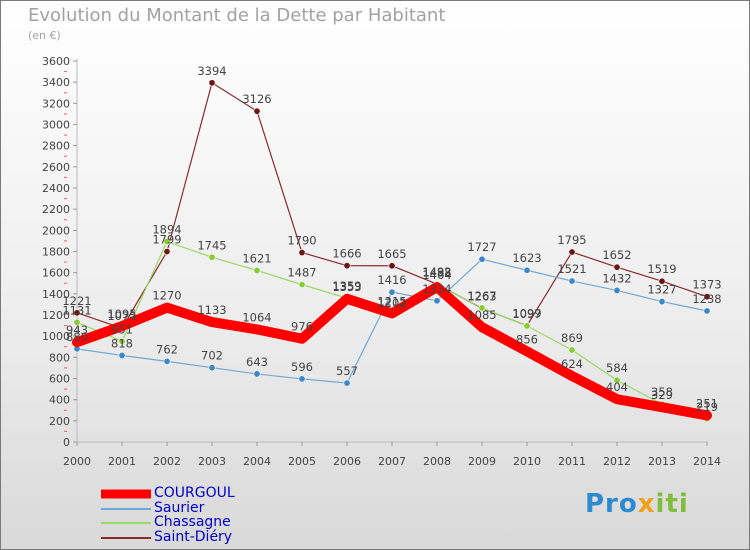 The image size is (750, 550). What do you see at coordinates (122, 329) in the screenshot?
I see `data-label-chassagne: 951` at bounding box center [122, 329].